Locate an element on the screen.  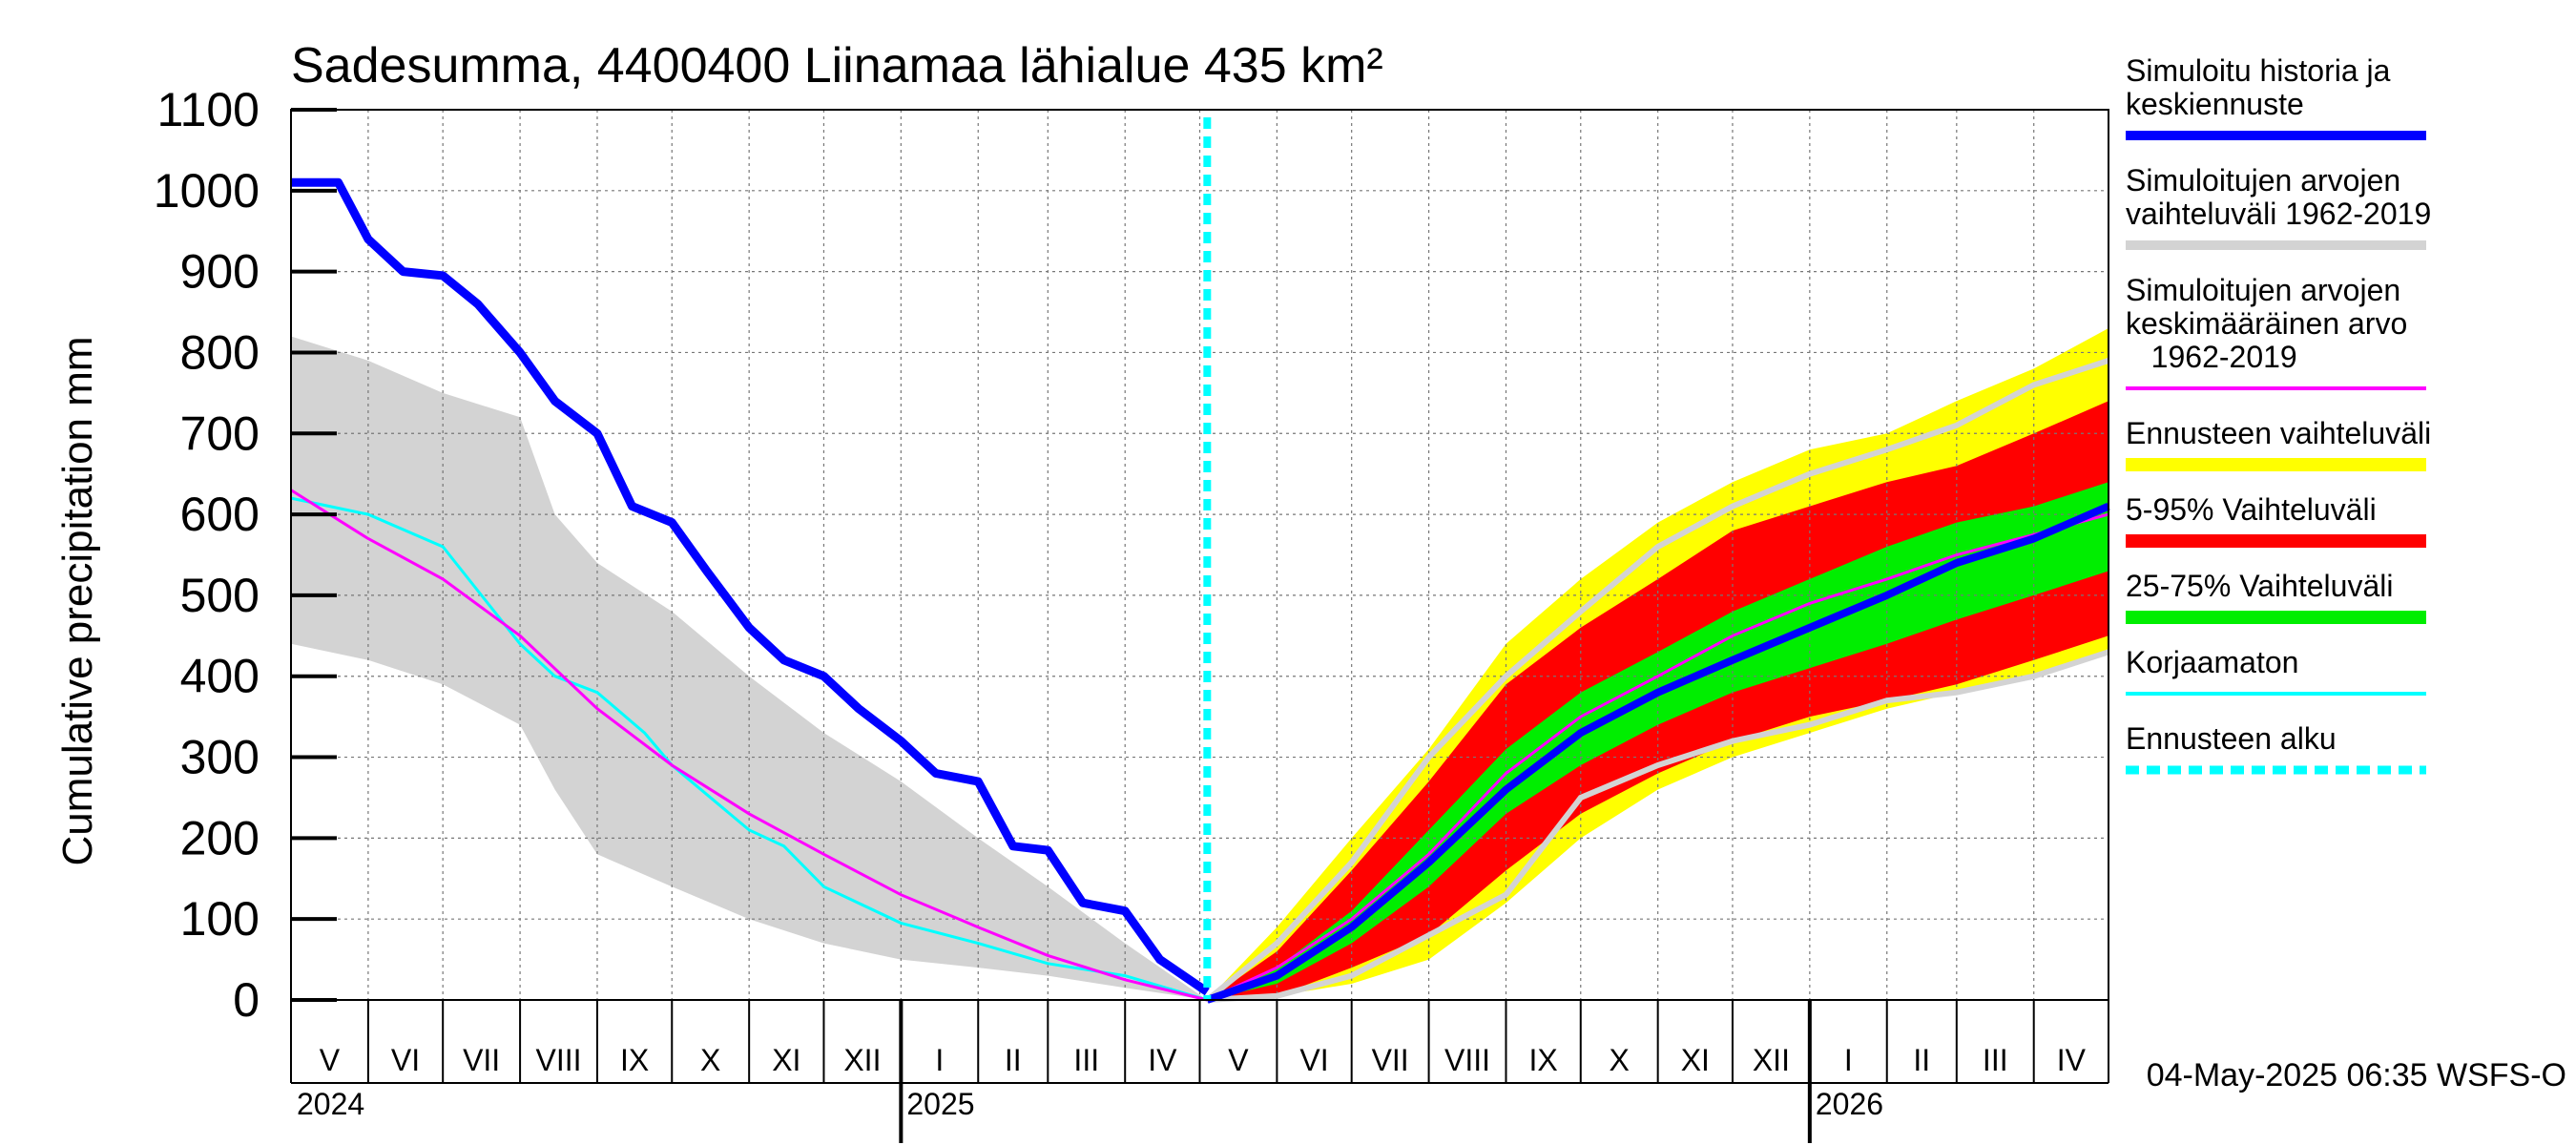
legend-label: keskiennuste is located at coordinates (2215, 104).